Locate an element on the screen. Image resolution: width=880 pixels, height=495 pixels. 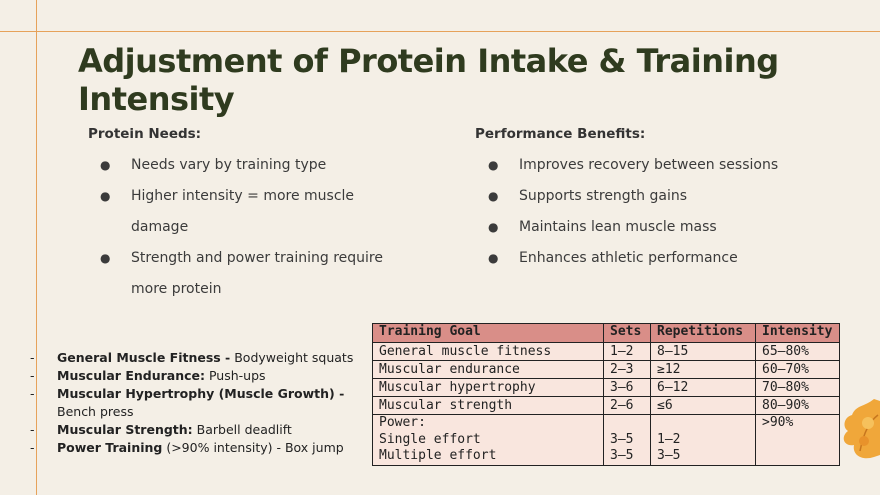
cell-sets: 1–2 is located at coordinates (627, 351).